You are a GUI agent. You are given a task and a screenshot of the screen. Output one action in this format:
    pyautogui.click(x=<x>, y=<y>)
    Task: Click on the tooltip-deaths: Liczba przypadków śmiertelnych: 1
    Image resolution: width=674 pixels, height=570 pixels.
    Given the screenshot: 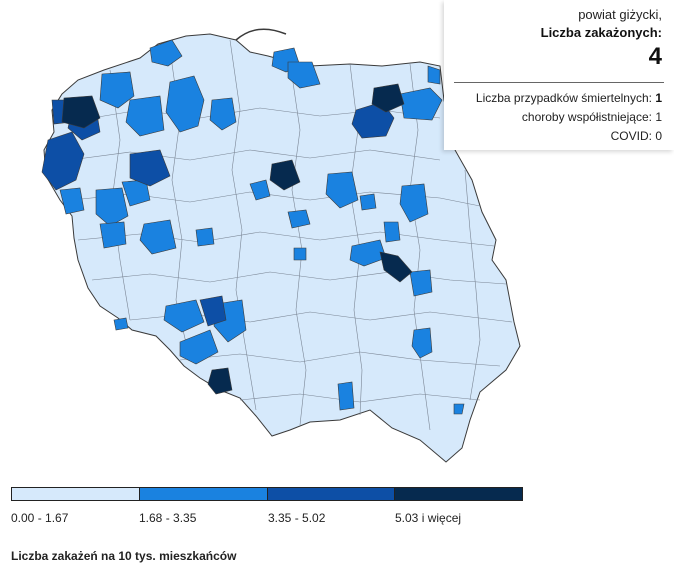 What is the action you would take?
    pyautogui.click(x=558, y=98)
    